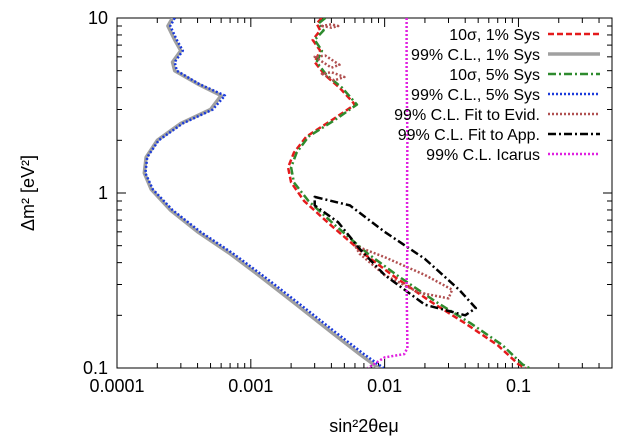  What do you see at coordinates (483, 155) in the screenshot?
I see `legend-label-99-c-l-icarus: 99% C.L. Icarus` at bounding box center [483, 155].